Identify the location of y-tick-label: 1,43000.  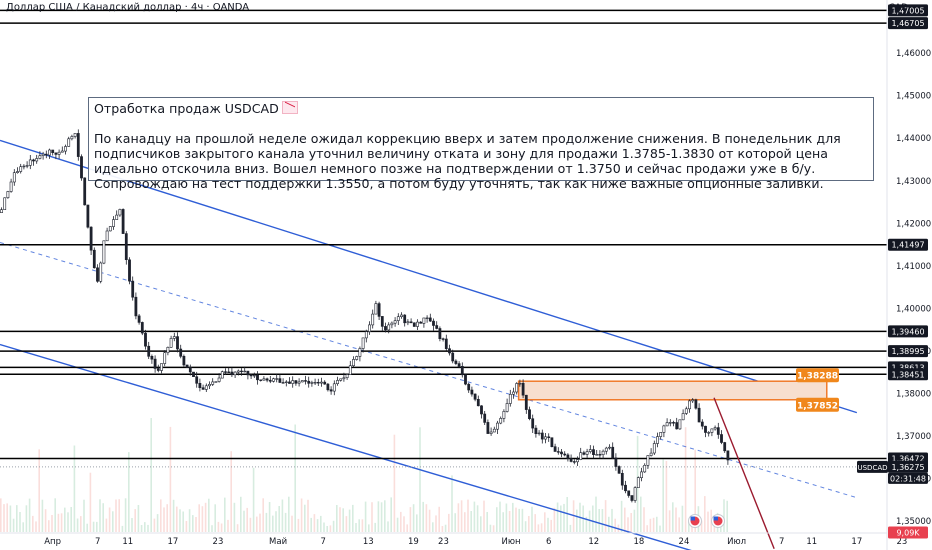
(913, 182).